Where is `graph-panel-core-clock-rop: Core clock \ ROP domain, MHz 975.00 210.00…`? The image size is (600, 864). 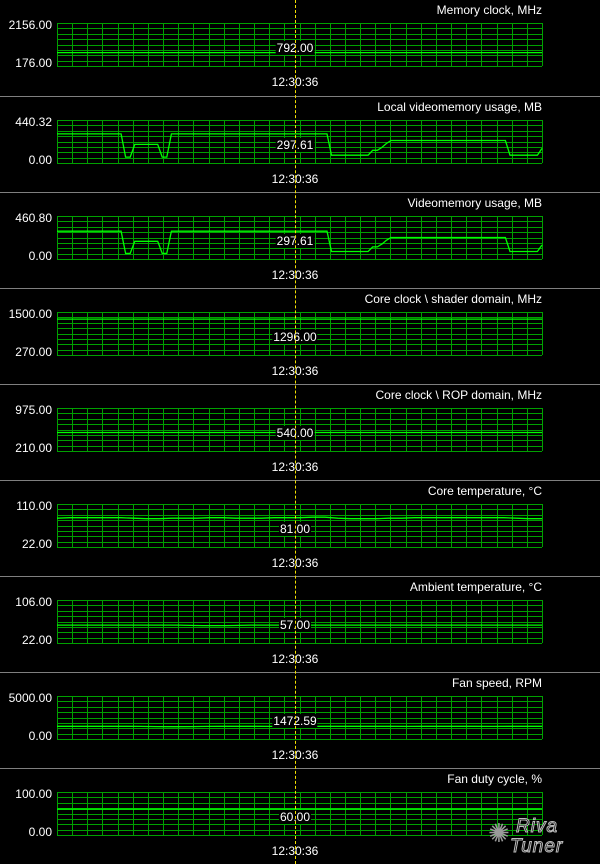 graph-panel-core-clock-rop: Core clock \ ROP domain, MHz 975.00 210.00… is located at coordinates (300, 432).